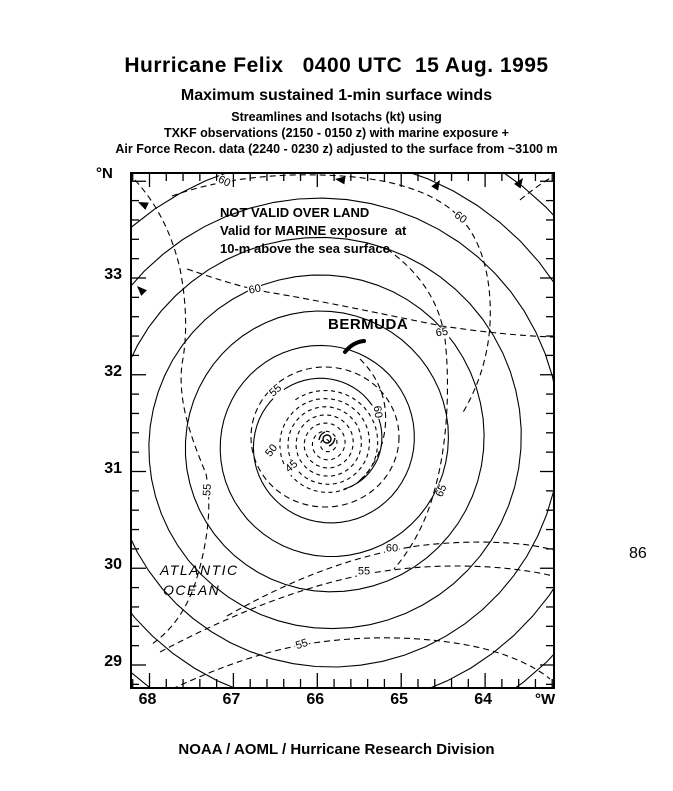 This screenshot has width=673, height=791. What do you see at coordinates (536, 188) in the screenshot?
I see `isotach-fragment-ne-corner` at bounding box center [536, 188].